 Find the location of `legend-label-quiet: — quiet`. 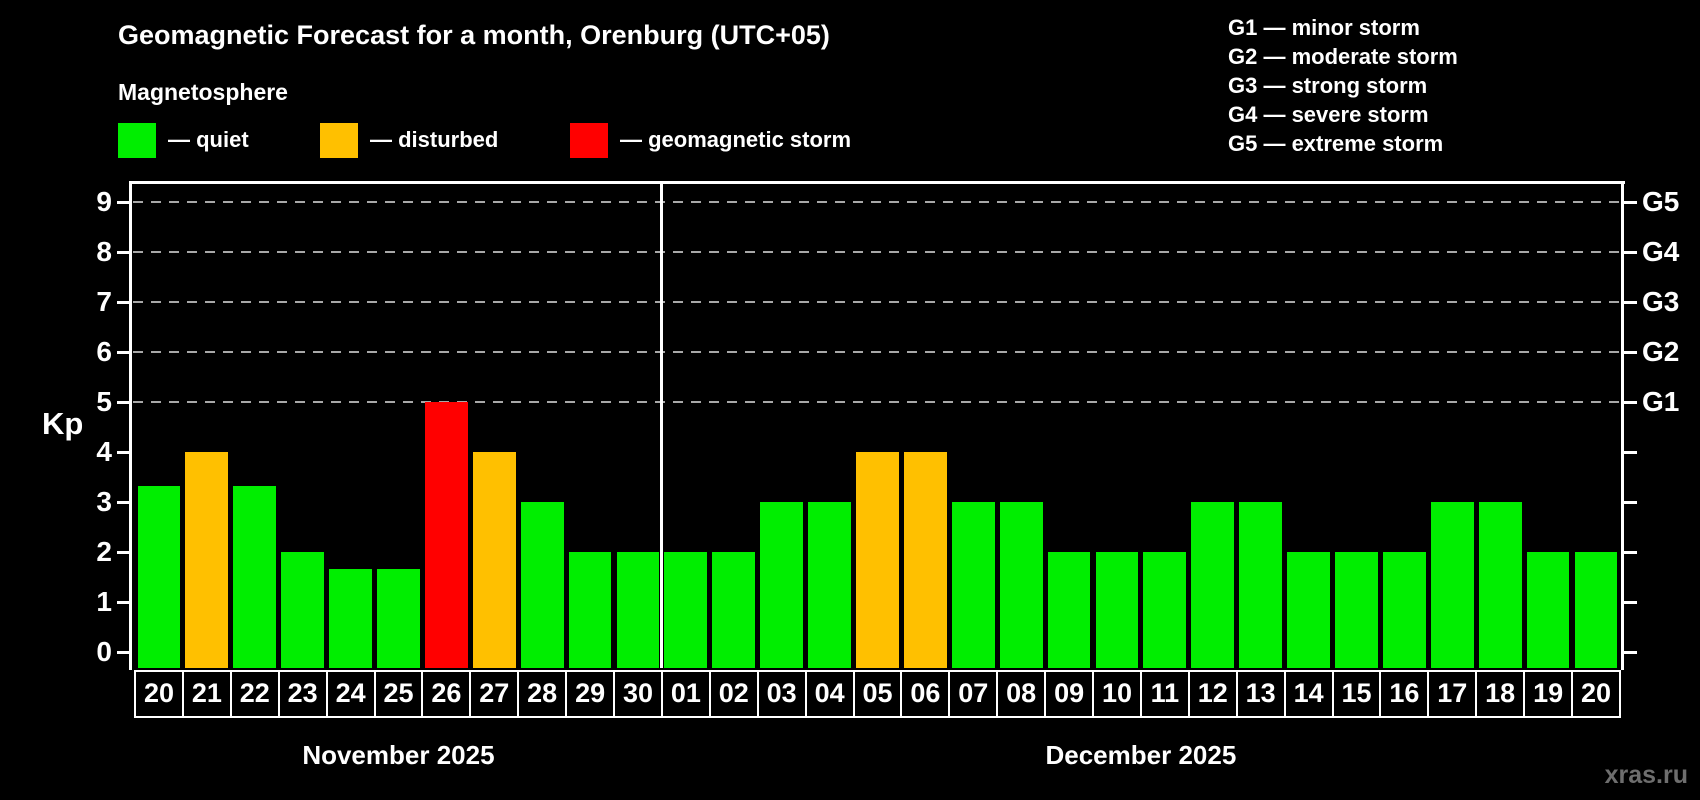

legend-label-quiet: — quiet is located at coordinates (208, 139).